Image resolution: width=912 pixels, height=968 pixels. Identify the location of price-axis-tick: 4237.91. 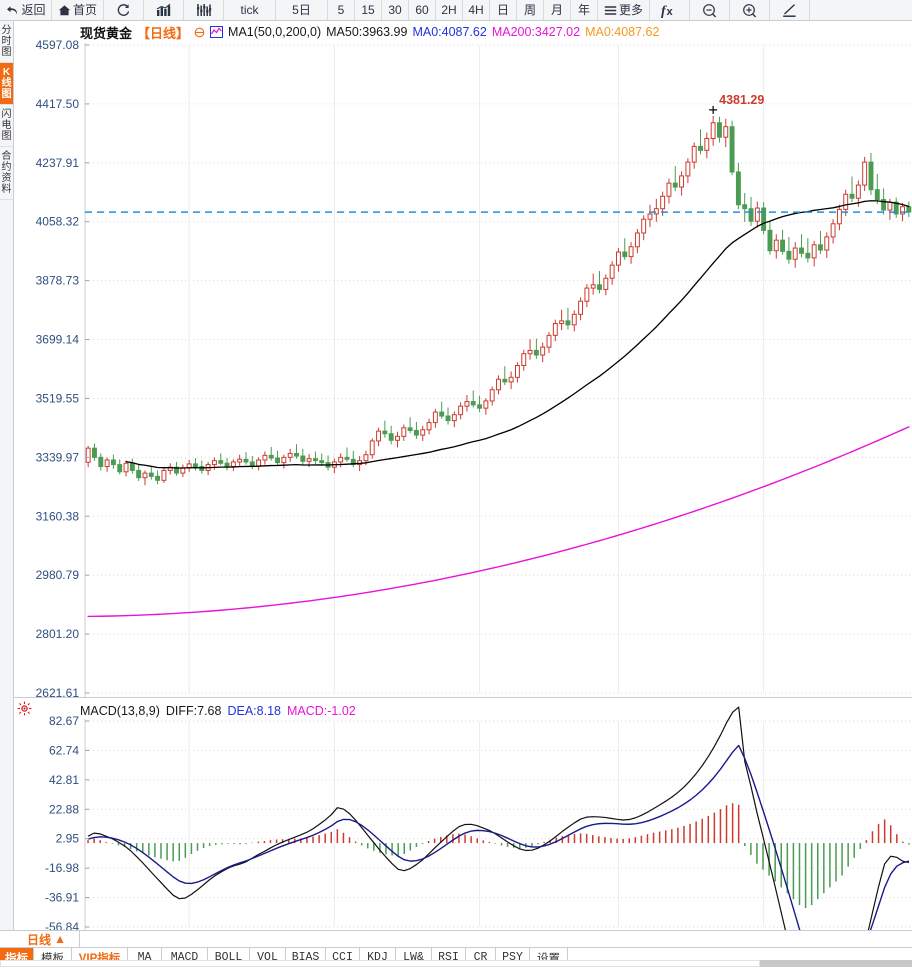
(58, 163).